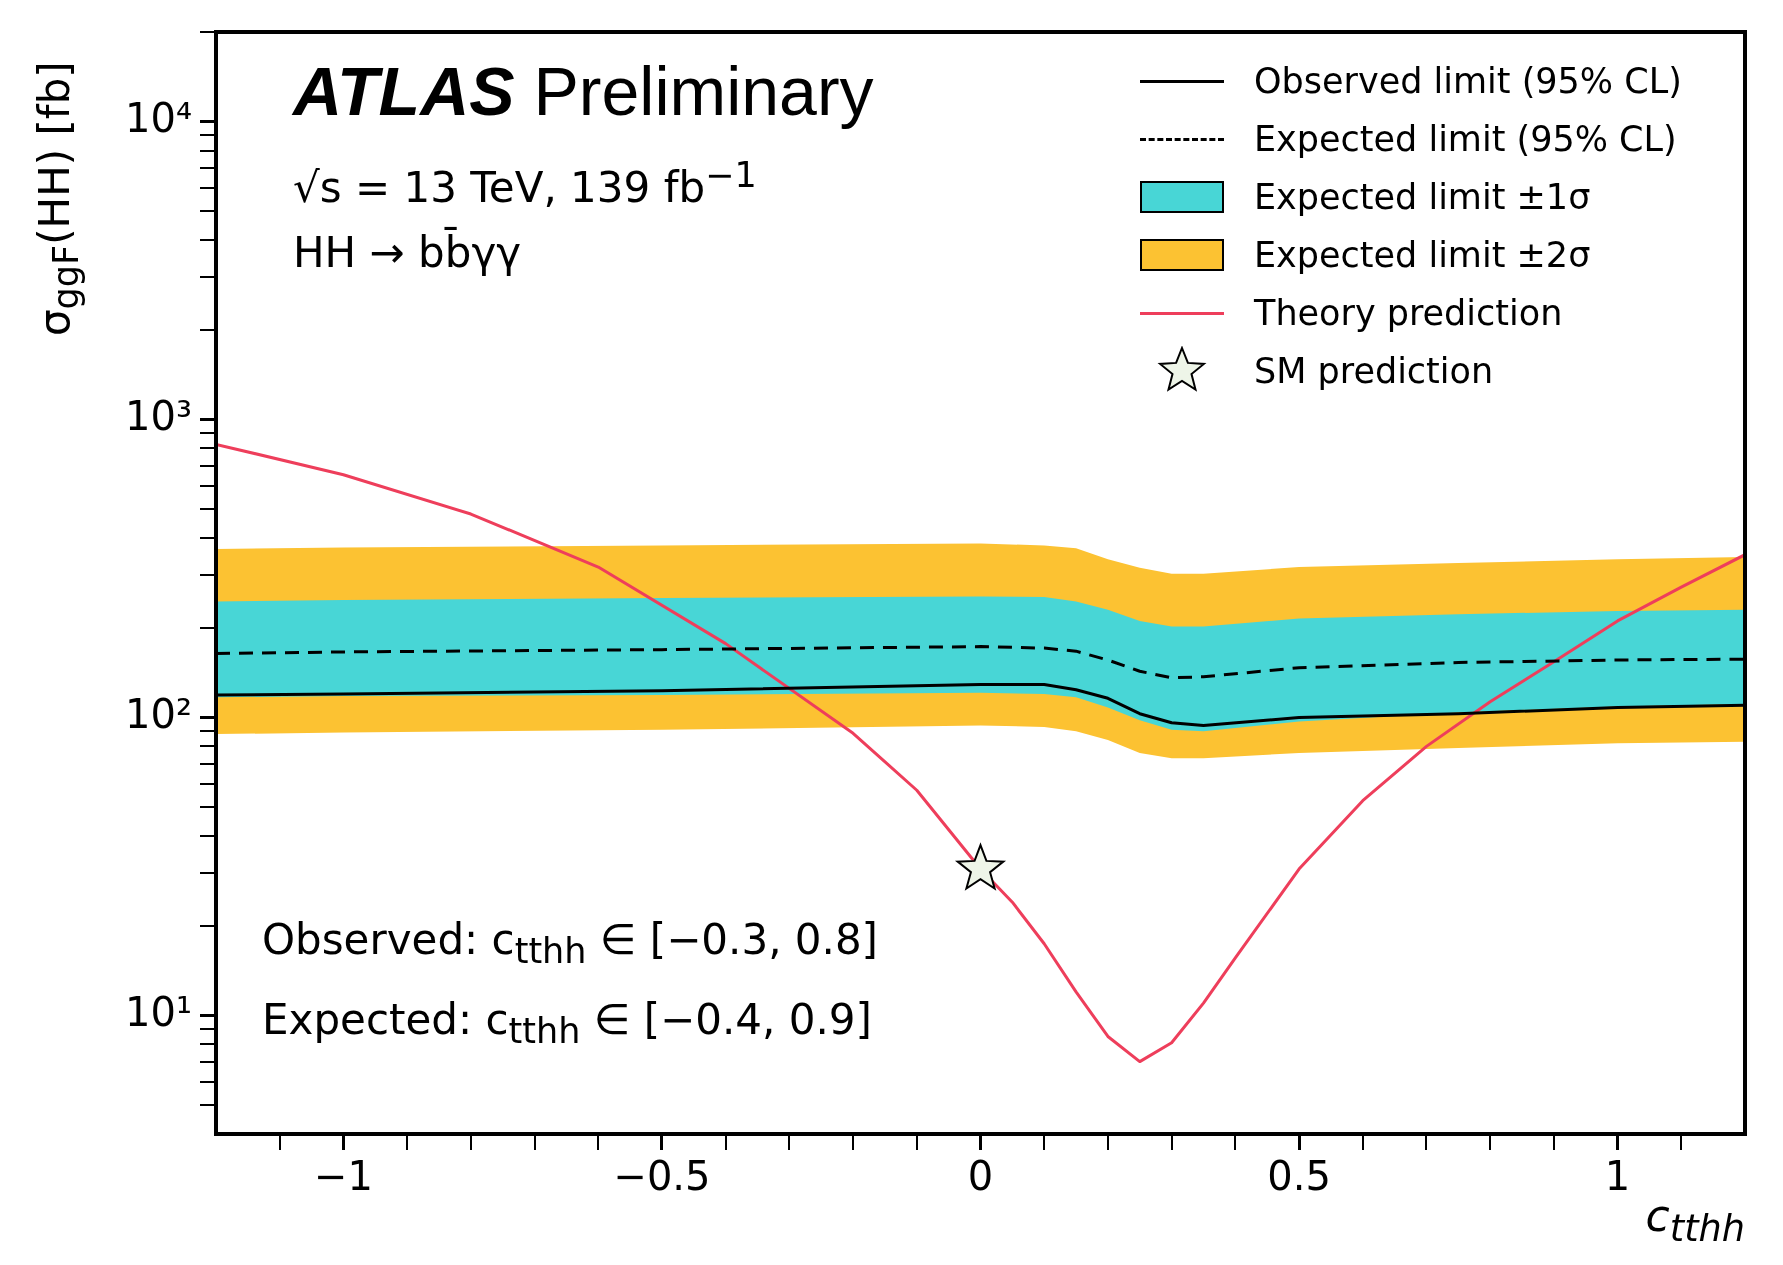 The width and height of the screenshot is (1783, 1265). What do you see at coordinates (1465, 139) in the screenshot?
I see `legend-label: Expected limit (95% CL)` at bounding box center [1465, 139].